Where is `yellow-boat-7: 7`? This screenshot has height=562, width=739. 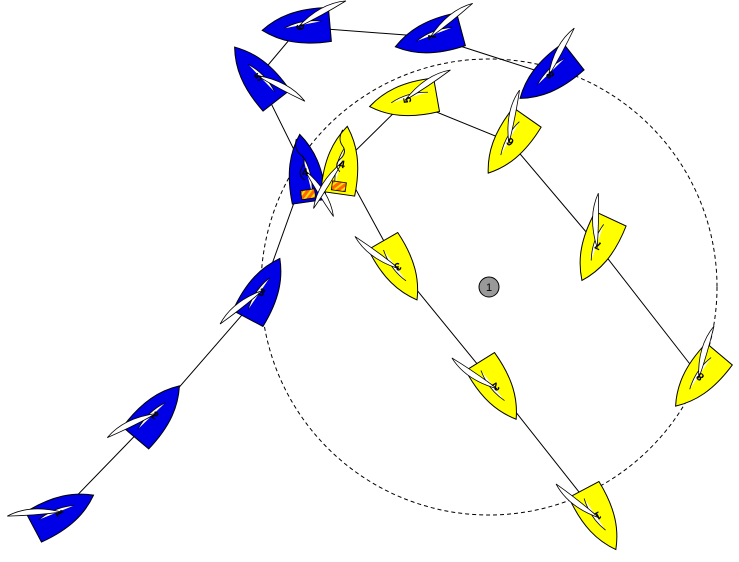
yellow-boat-7: 7 is located at coordinates (603, 237).